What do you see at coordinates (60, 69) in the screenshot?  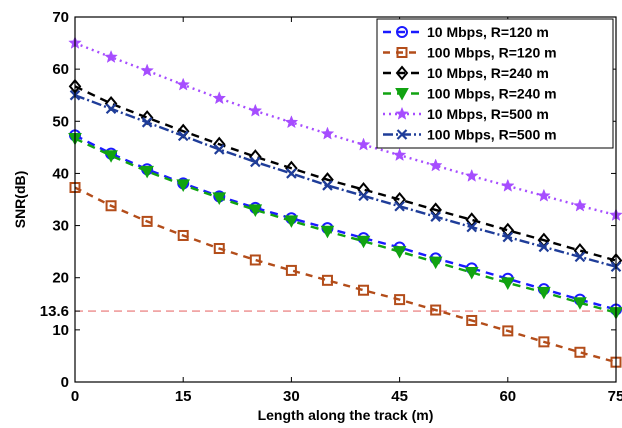 I see `y-tick-label: 60` at bounding box center [60, 69].